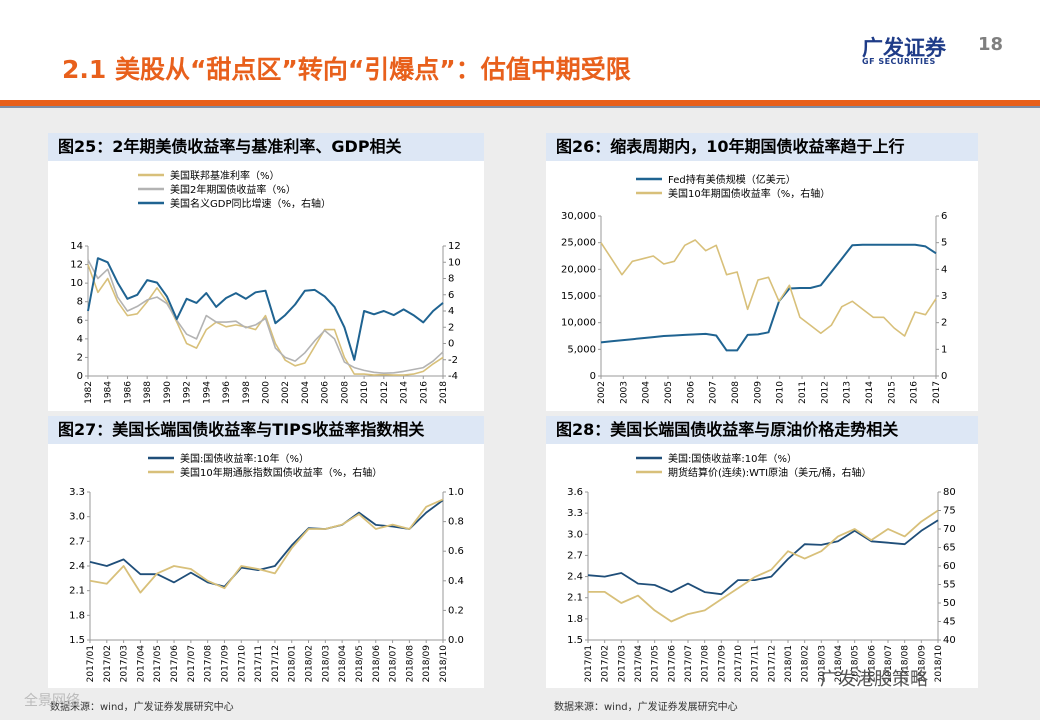 This screenshot has width=1040, height=720. What do you see at coordinates (949, 511) in the screenshot?
I see `y2-tick-label: 75` at bounding box center [949, 511].